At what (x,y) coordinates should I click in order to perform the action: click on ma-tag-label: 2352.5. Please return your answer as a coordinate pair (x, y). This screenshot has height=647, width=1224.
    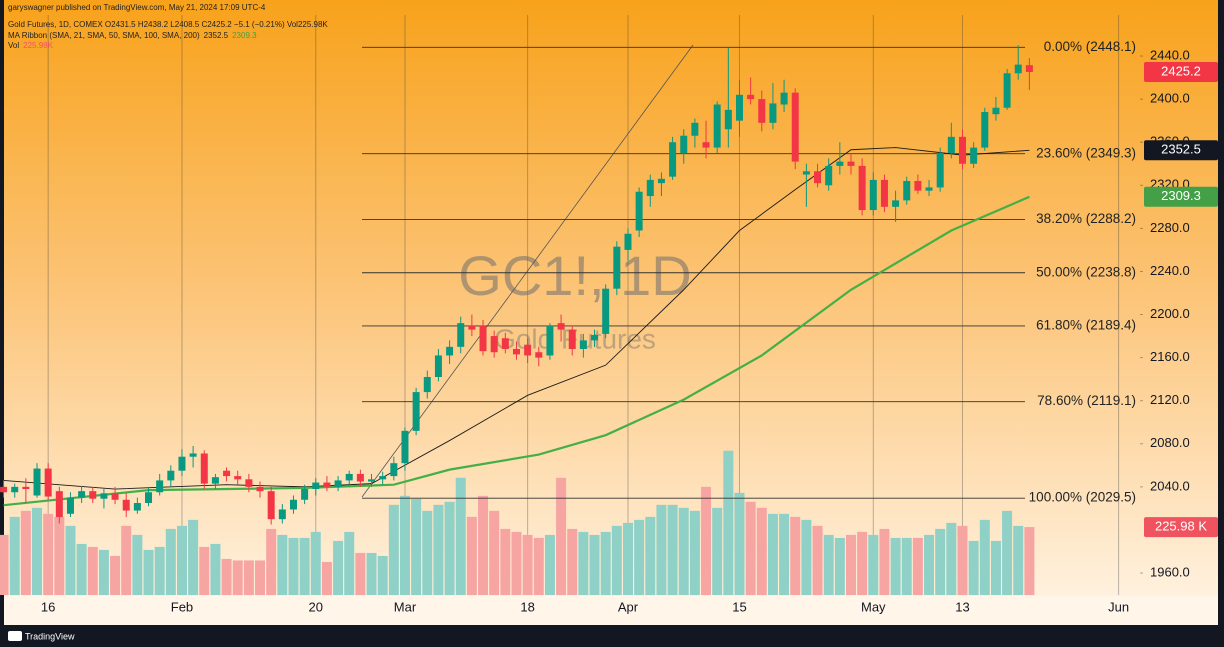
    Looking at the image, I should click on (1181, 149).